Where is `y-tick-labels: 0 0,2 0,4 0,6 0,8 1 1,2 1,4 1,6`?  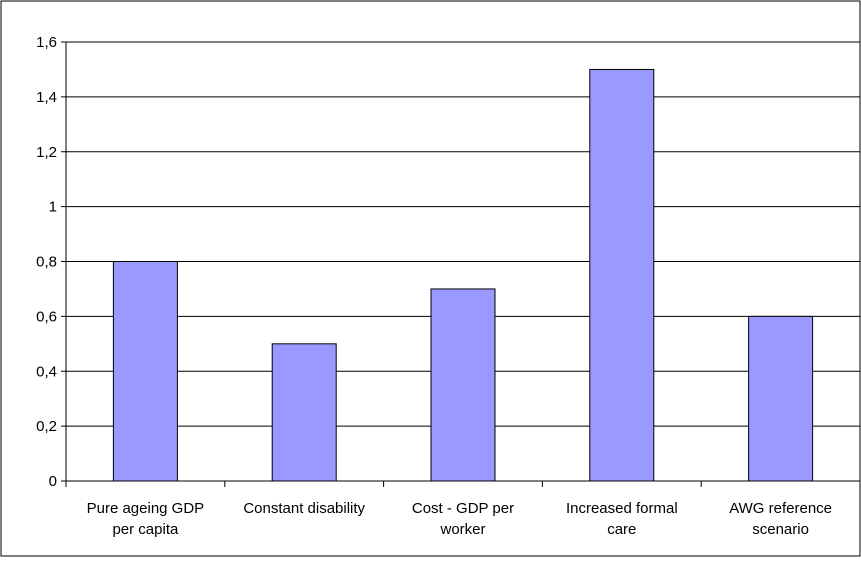 y-tick-labels: 0 0,2 0,4 0,6 0,8 1 1,2 1,4 1,6 is located at coordinates (46, 262).